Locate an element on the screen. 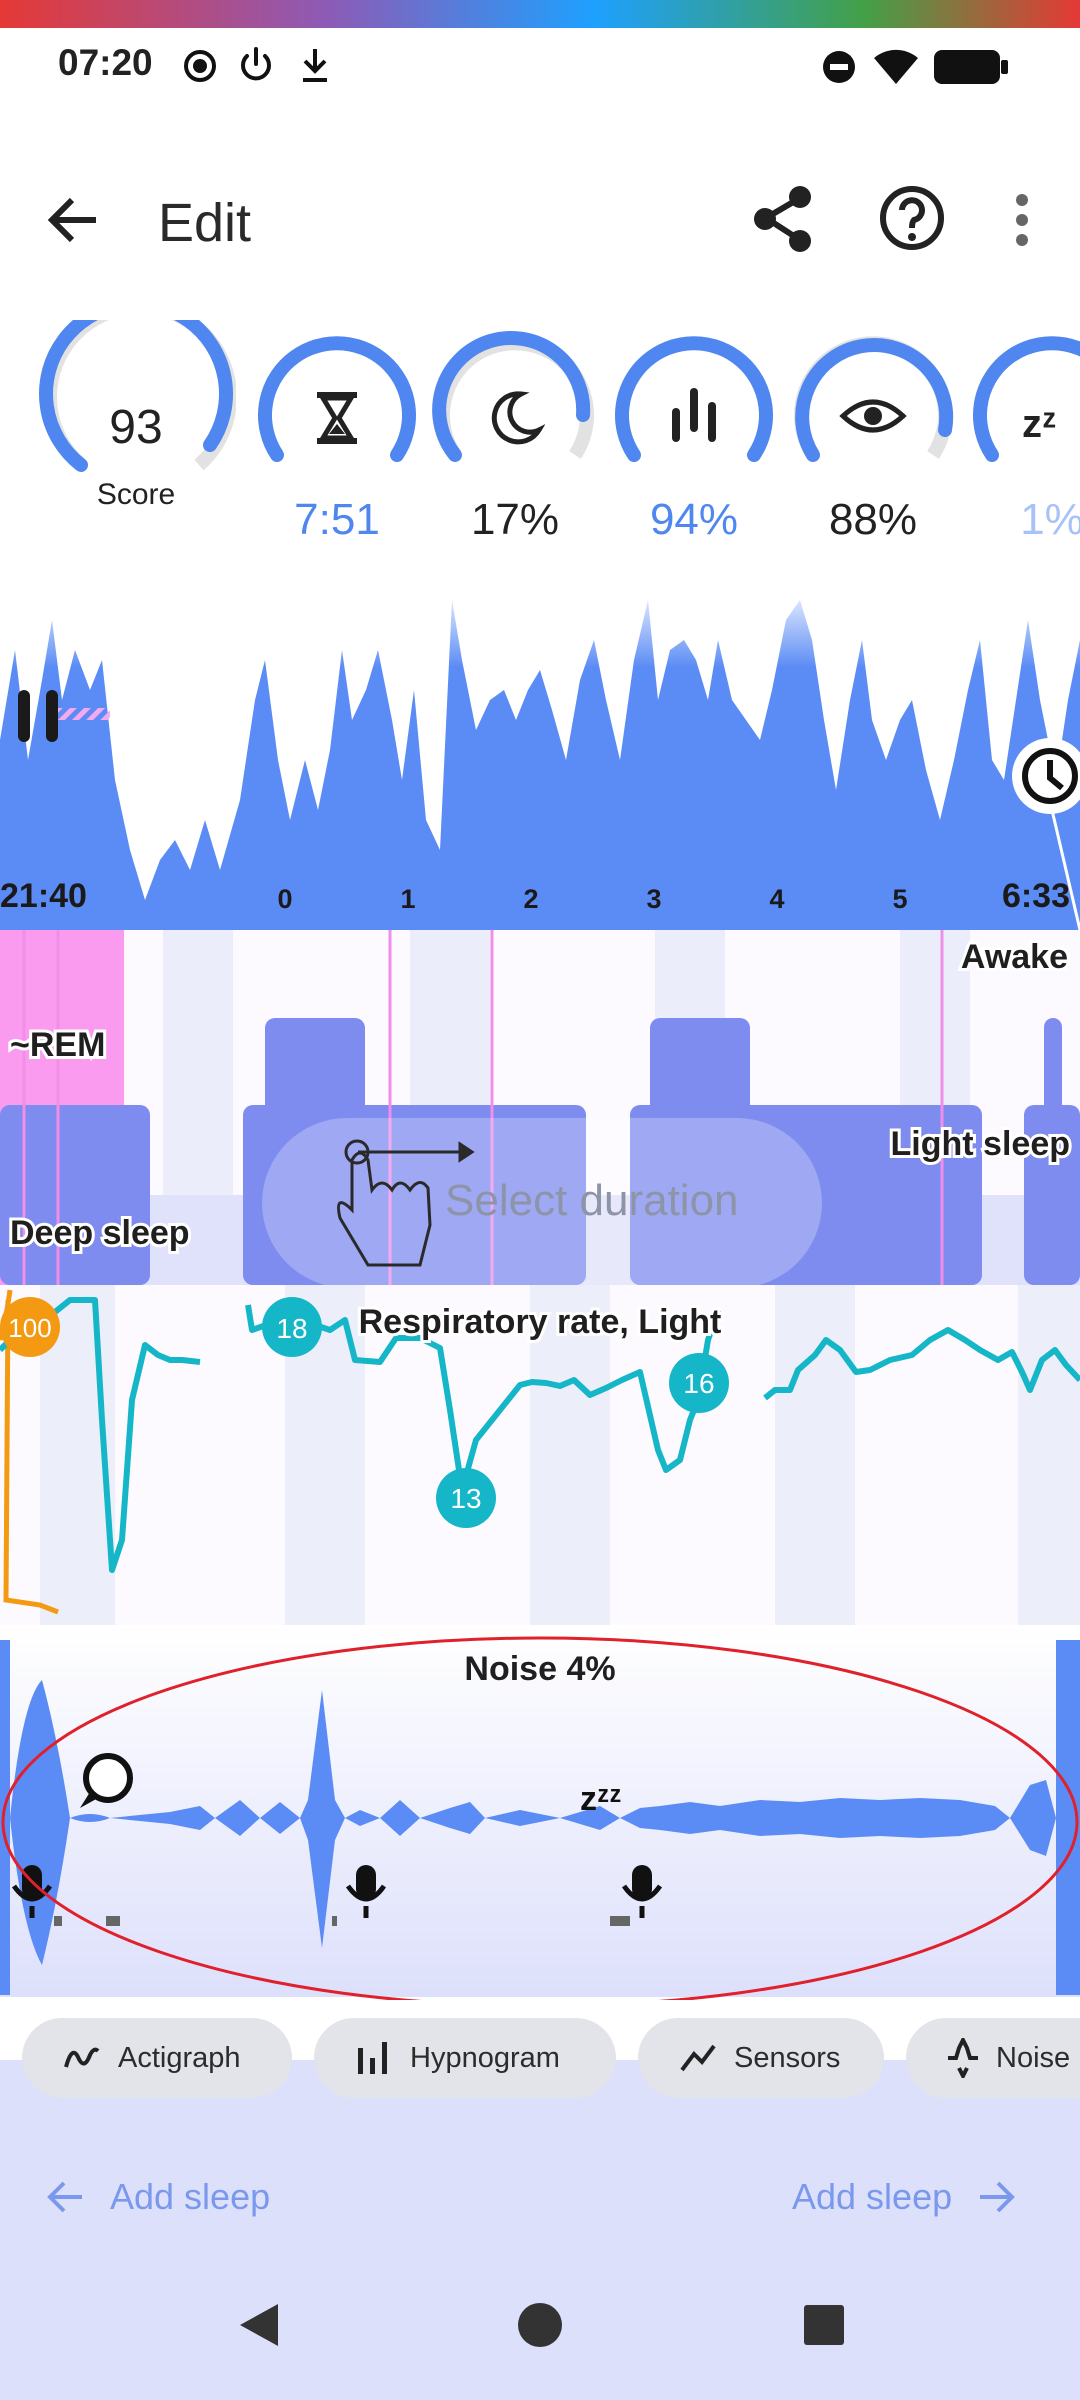 Image resolution: width=1080 pixels, height=2400 pixels. add-sleep-after-button: Add sleep is located at coordinates (904, 2197).